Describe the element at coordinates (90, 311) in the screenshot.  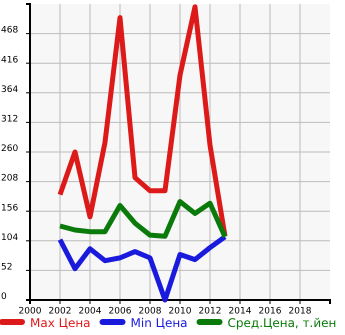
I see `x-tick-label: 2004` at that location.